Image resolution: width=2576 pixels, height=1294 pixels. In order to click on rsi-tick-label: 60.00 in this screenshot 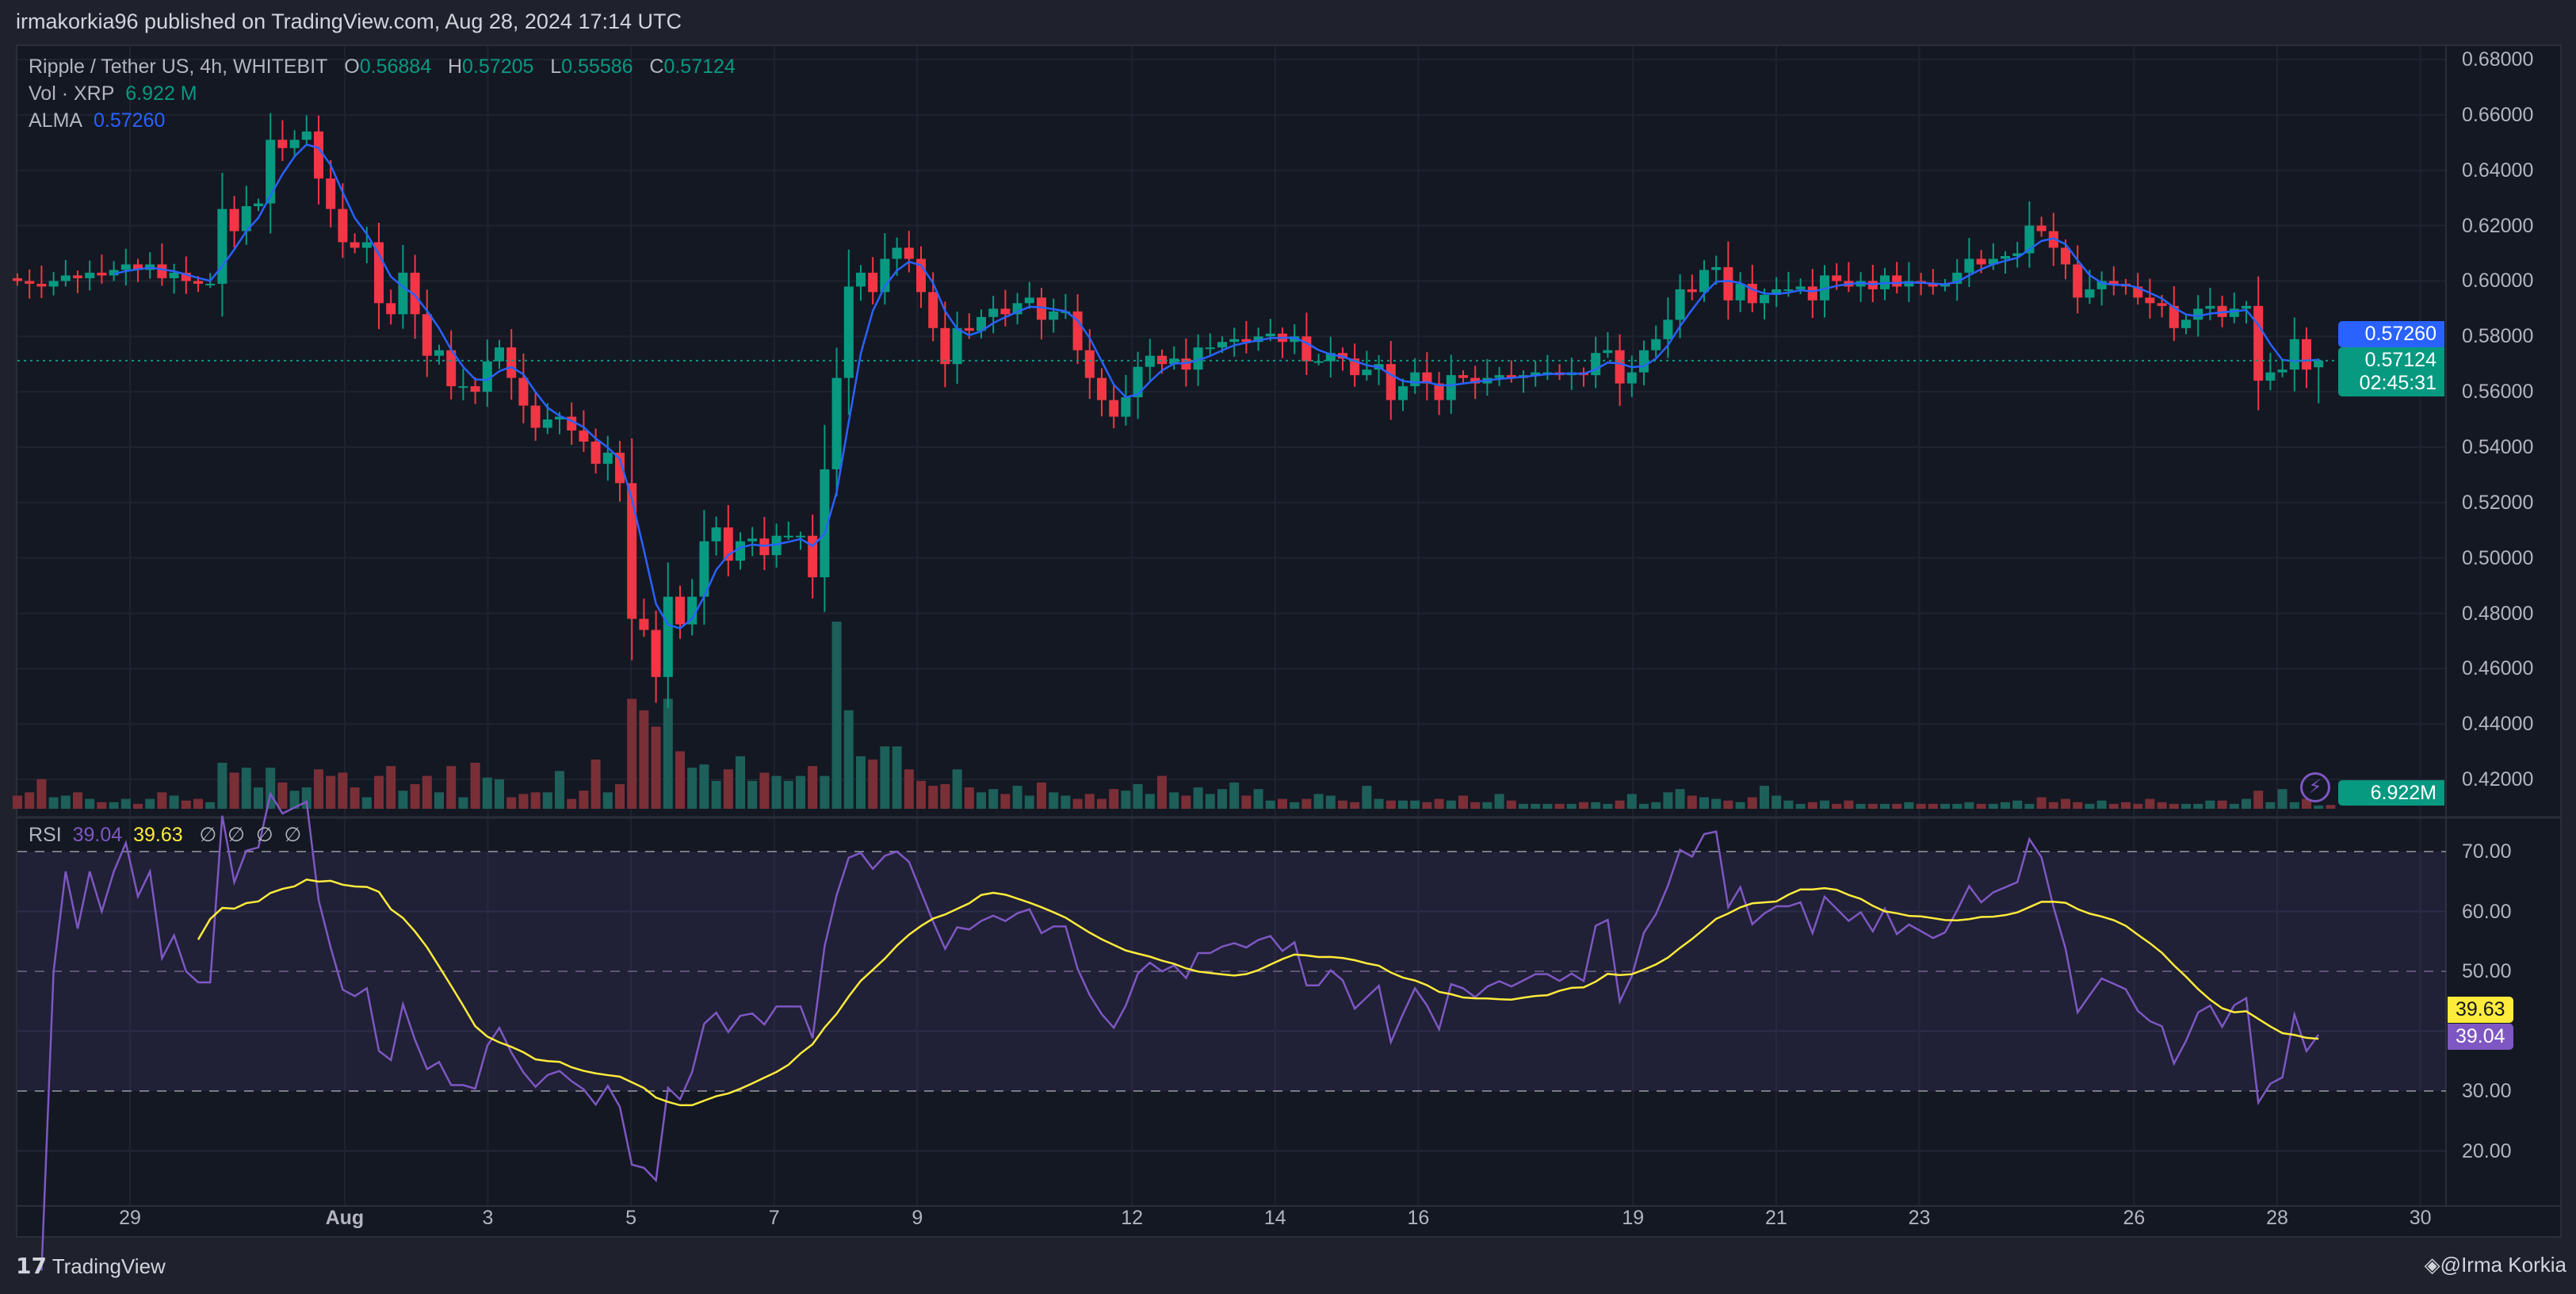, I will do `click(2487, 911)`.